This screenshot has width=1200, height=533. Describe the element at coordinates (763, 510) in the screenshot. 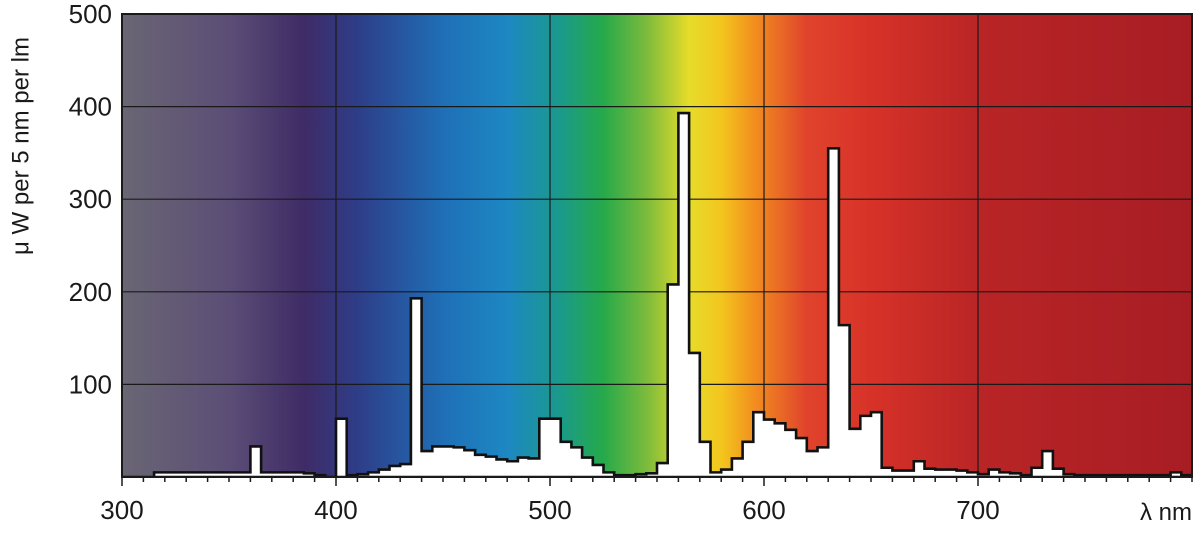

I see `x-tick-label-600: 600` at that location.